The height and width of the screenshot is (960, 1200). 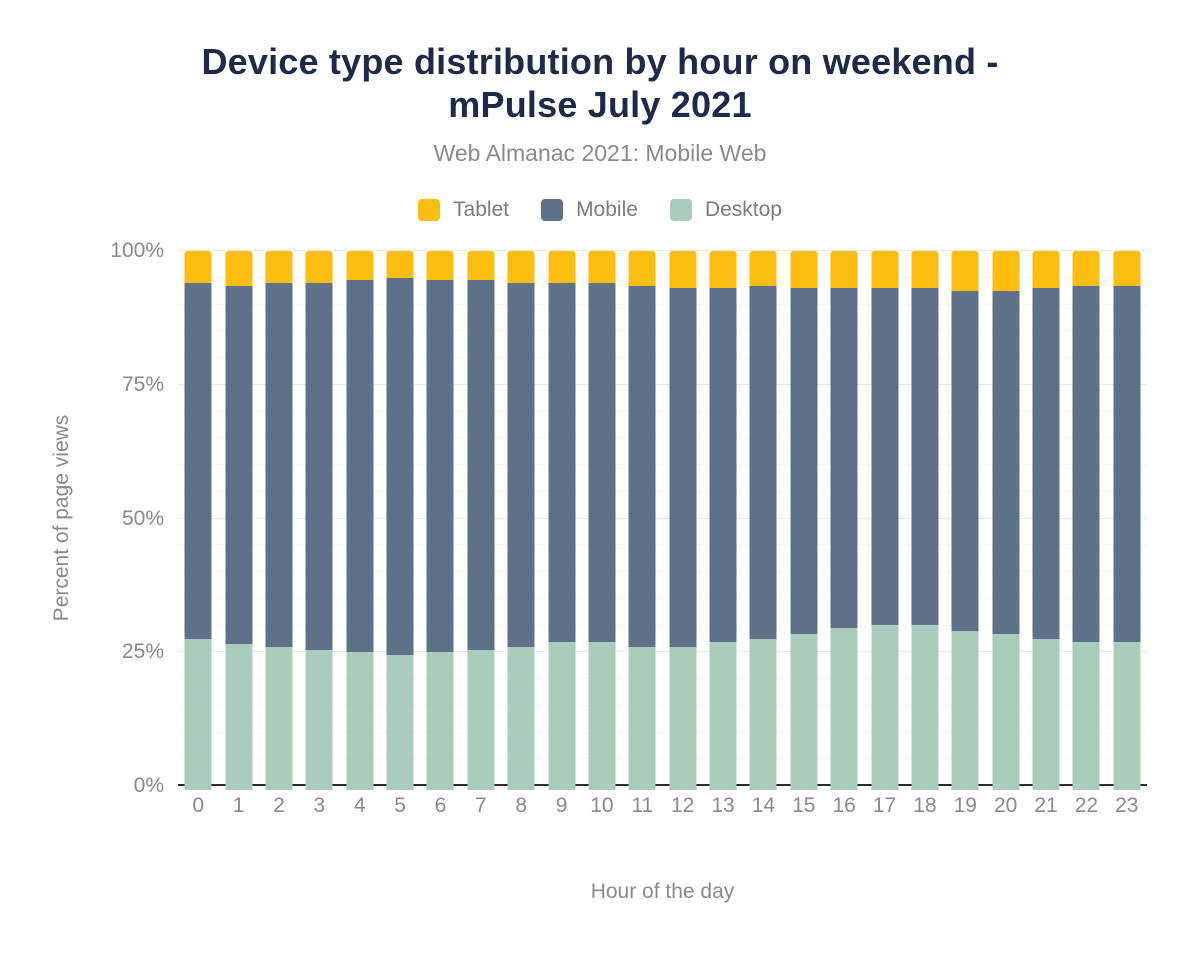 What do you see at coordinates (662, 785) in the screenshot?
I see `x-axis-line` at bounding box center [662, 785].